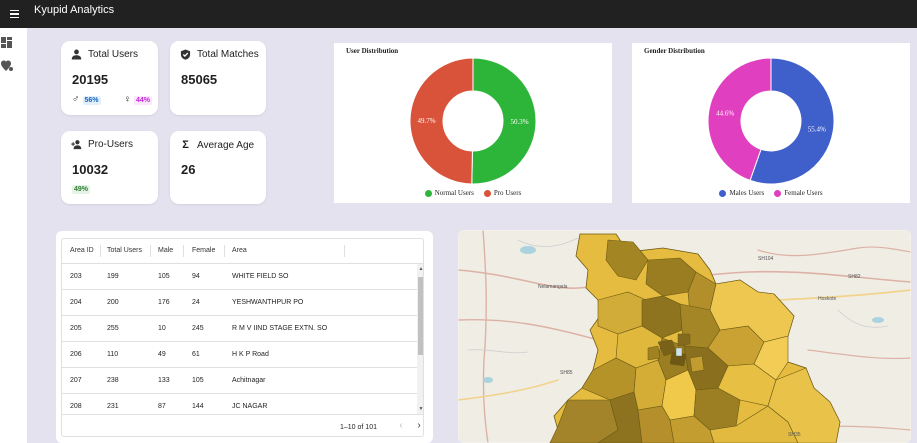 This screenshot has height=443, width=917. I want to click on cell-female: 94, so click(196, 276).